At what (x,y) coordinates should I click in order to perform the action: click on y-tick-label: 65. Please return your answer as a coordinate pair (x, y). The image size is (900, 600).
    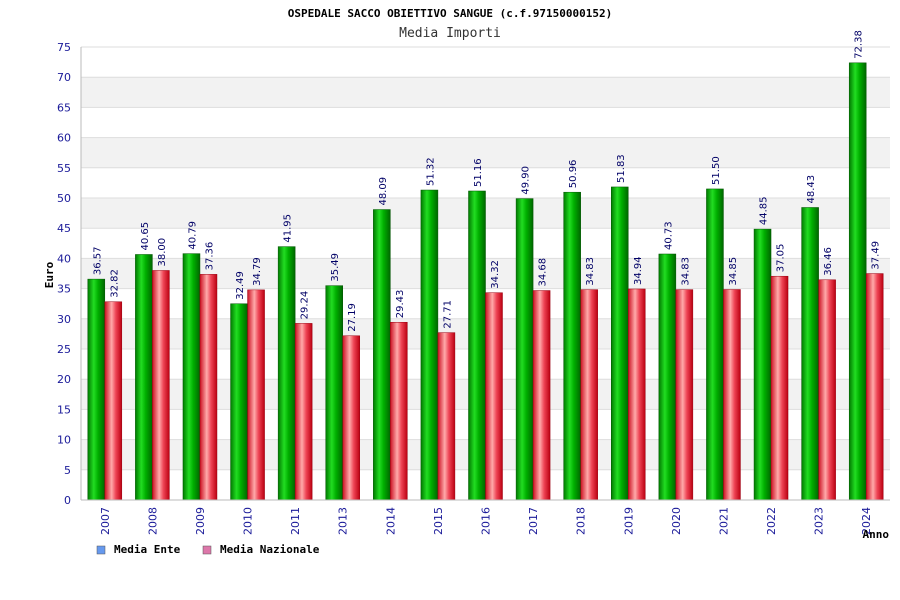
    Looking at the image, I should click on (64, 107).